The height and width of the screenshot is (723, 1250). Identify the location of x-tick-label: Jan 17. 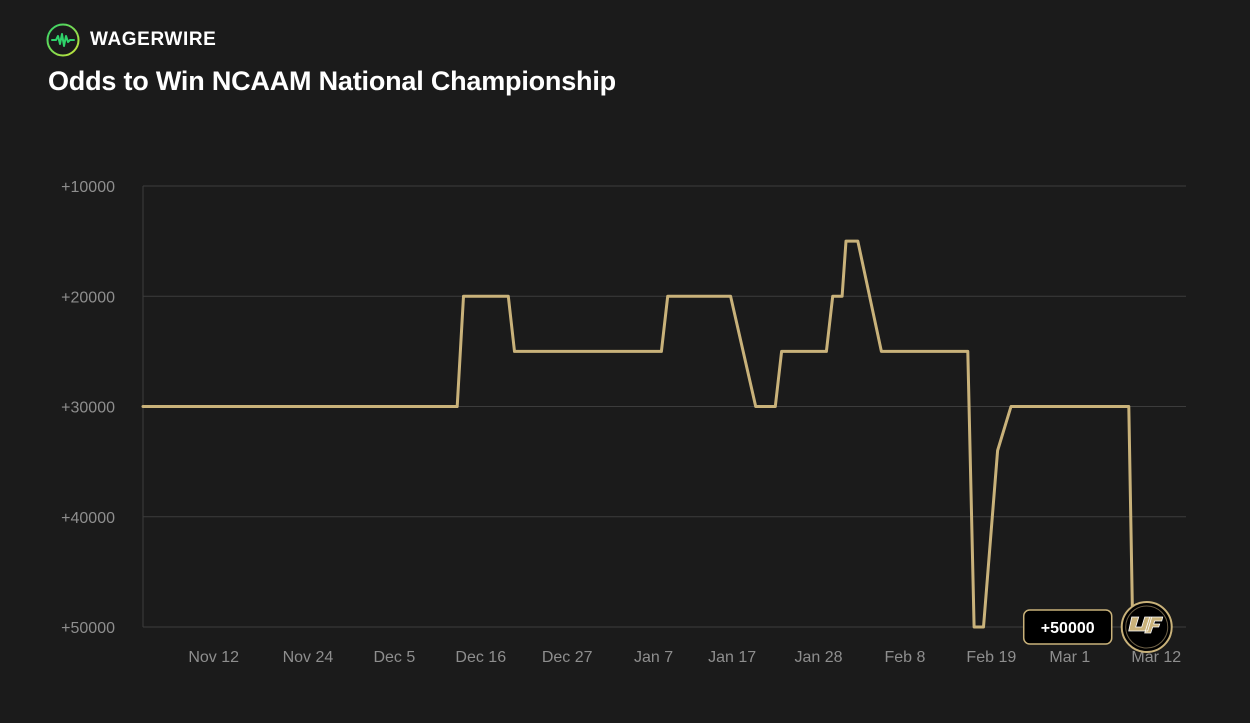
(732, 657).